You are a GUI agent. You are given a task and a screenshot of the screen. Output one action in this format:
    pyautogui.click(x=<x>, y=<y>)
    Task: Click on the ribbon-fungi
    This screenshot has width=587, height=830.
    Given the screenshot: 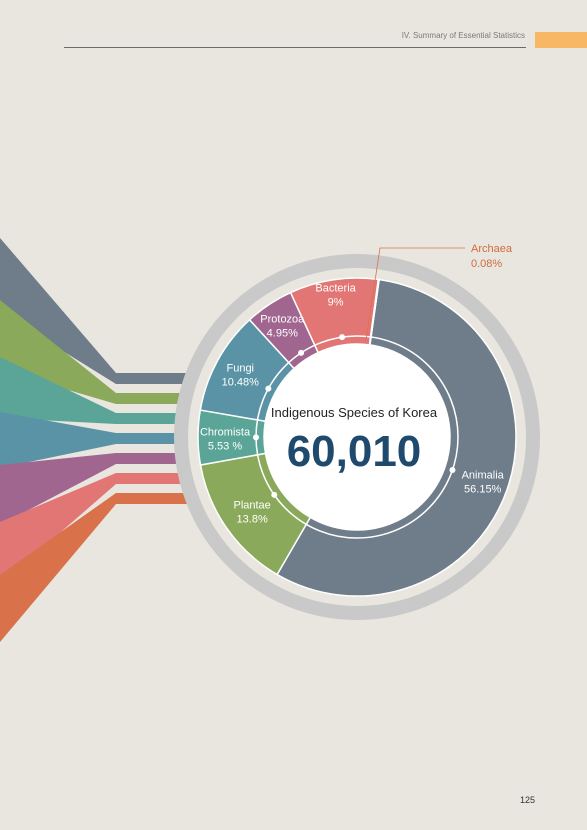 What is the action you would take?
    pyautogui.click(x=100, y=440)
    